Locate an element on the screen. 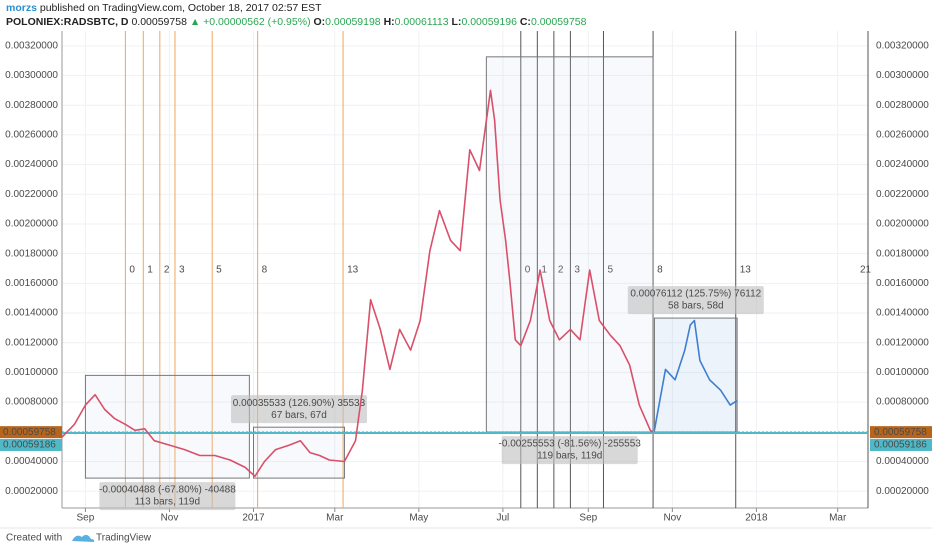 The height and width of the screenshot is (550, 932). y-tick-label: 0.00180000 is located at coordinates (31, 253).